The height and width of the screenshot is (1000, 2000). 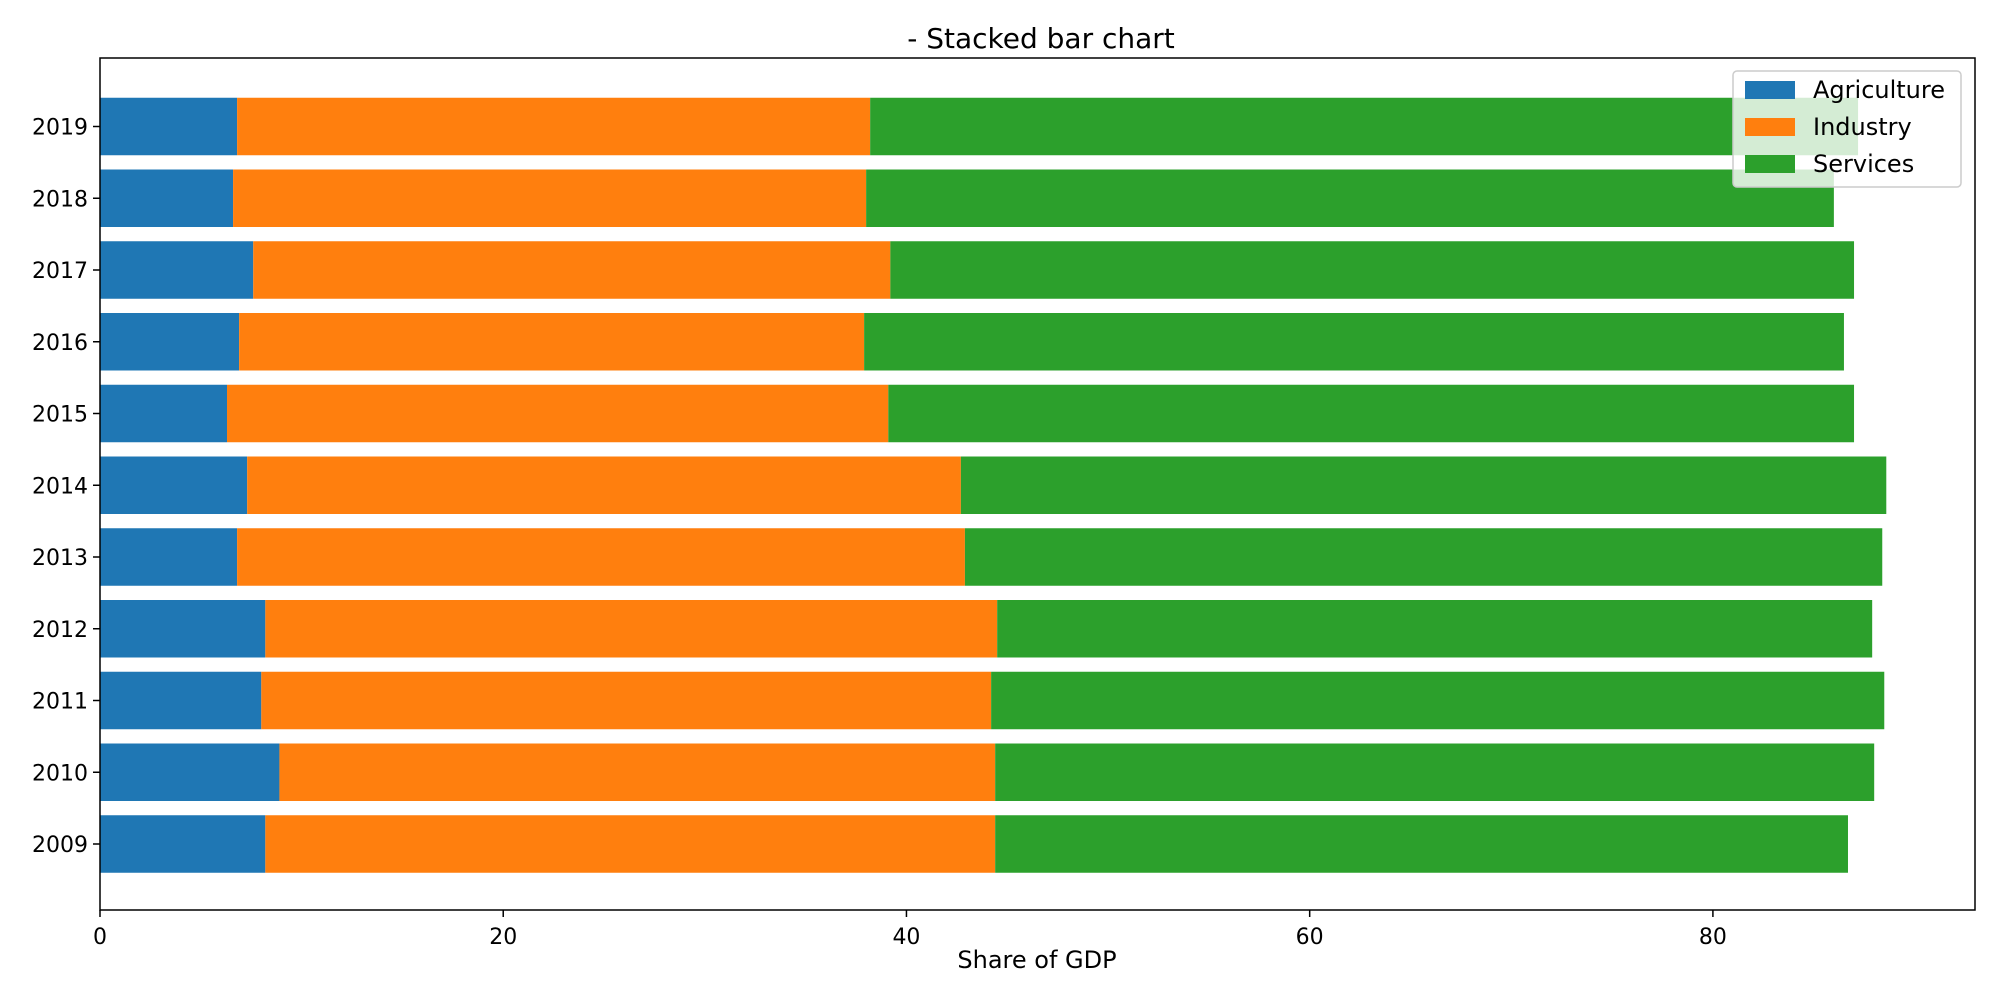 What do you see at coordinates (177, 270) in the screenshot?
I see `bar-agriculture-2017` at bounding box center [177, 270].